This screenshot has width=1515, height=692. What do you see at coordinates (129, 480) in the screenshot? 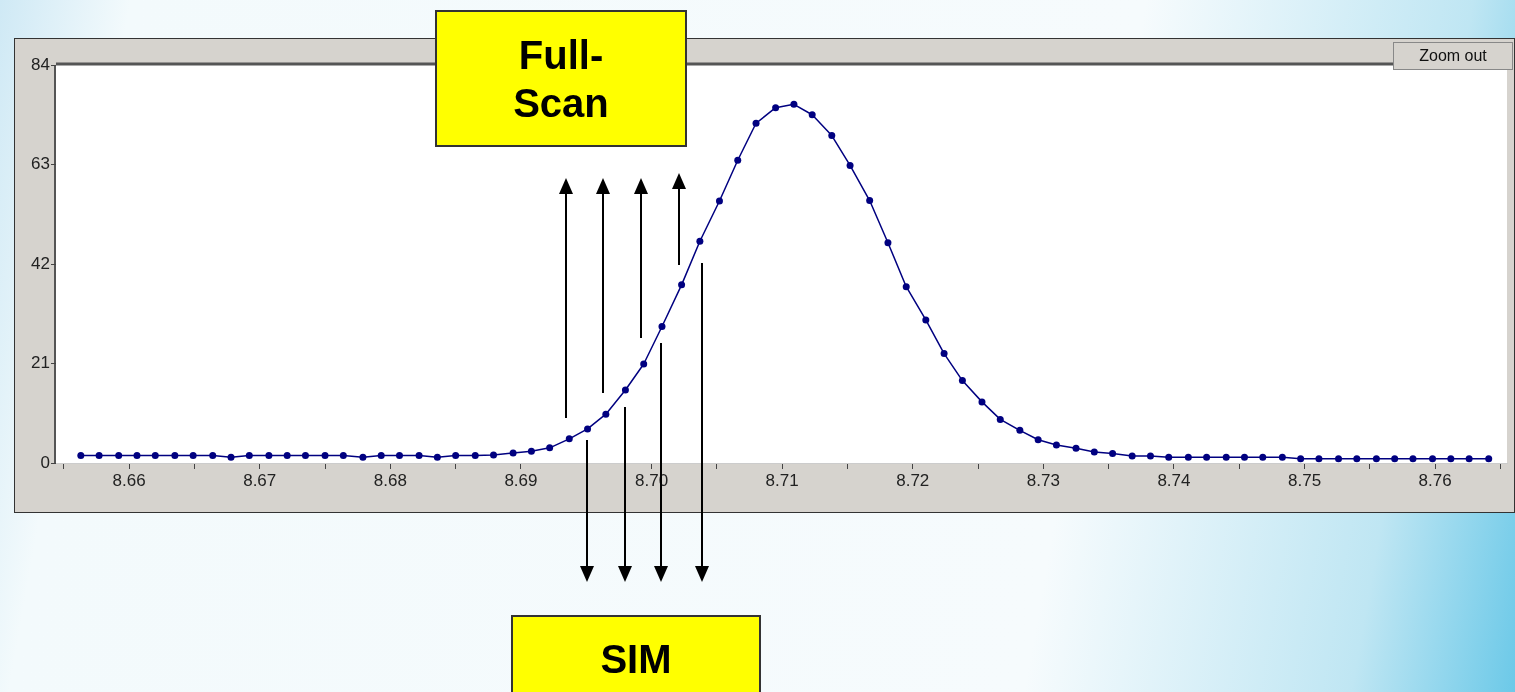
I see `x-tick-label: 8.66` at bounding box center [129, 480].